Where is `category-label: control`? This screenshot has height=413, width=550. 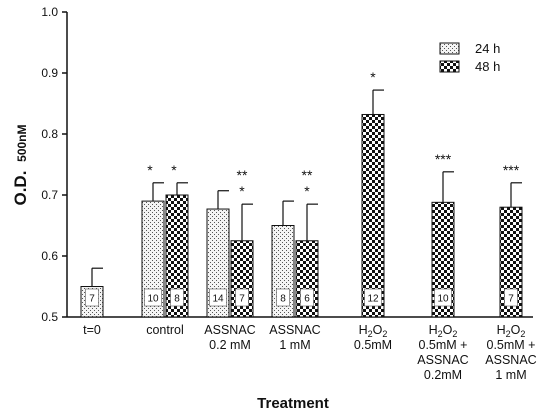 category-label: control is located at coordinates (165, 330).